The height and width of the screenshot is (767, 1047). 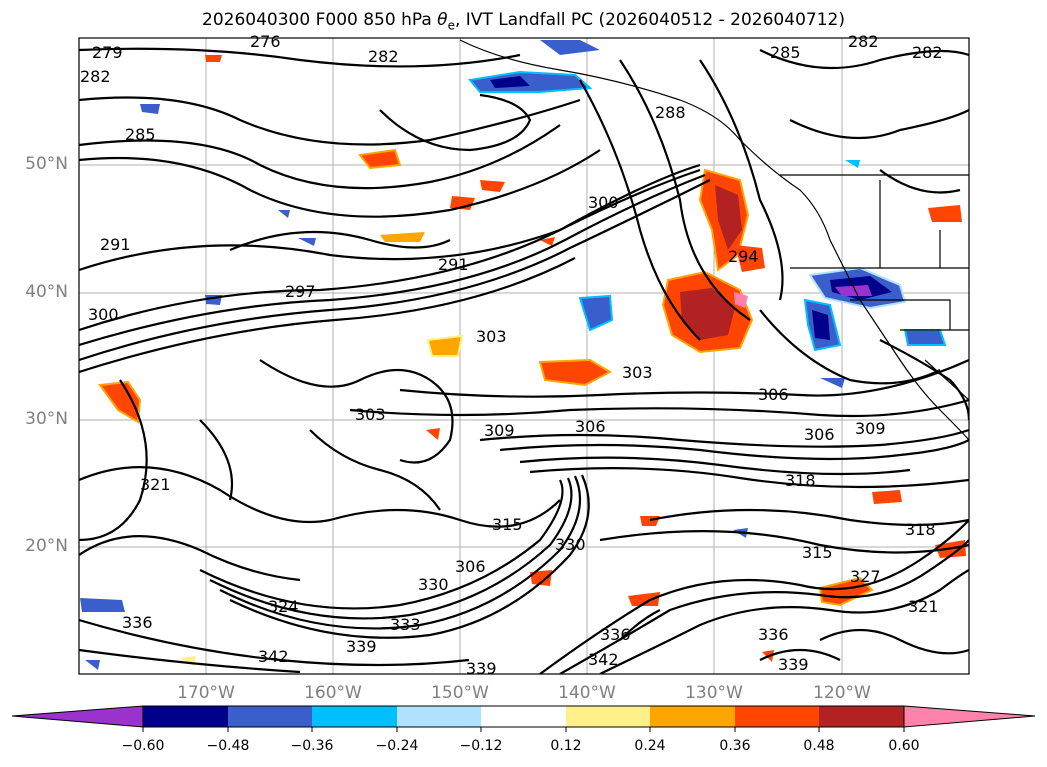 I want to click on colorbar, so click(x=523, y=718).